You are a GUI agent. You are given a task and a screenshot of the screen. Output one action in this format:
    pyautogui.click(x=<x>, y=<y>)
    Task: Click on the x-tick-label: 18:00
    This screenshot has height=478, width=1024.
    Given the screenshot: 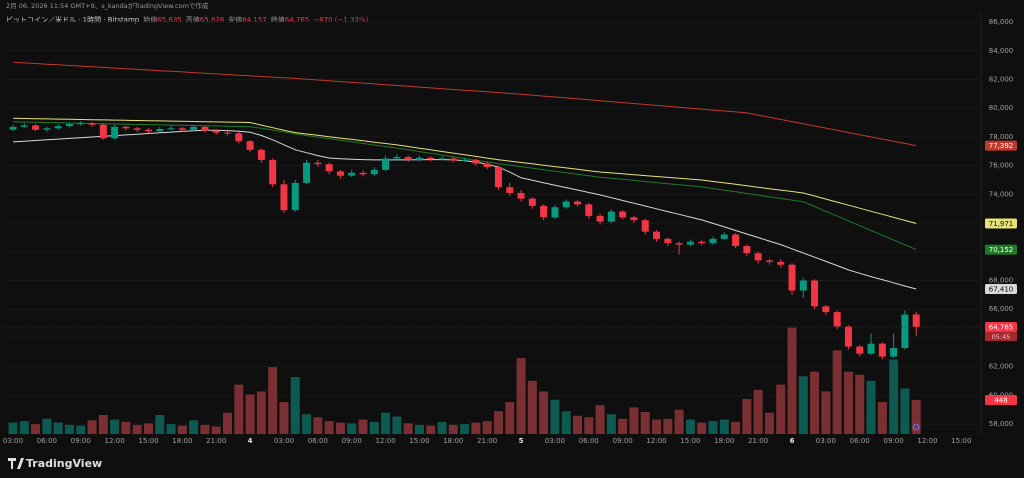 What is the action you would take?
    pyautogui.click(x=453, y=441)
    